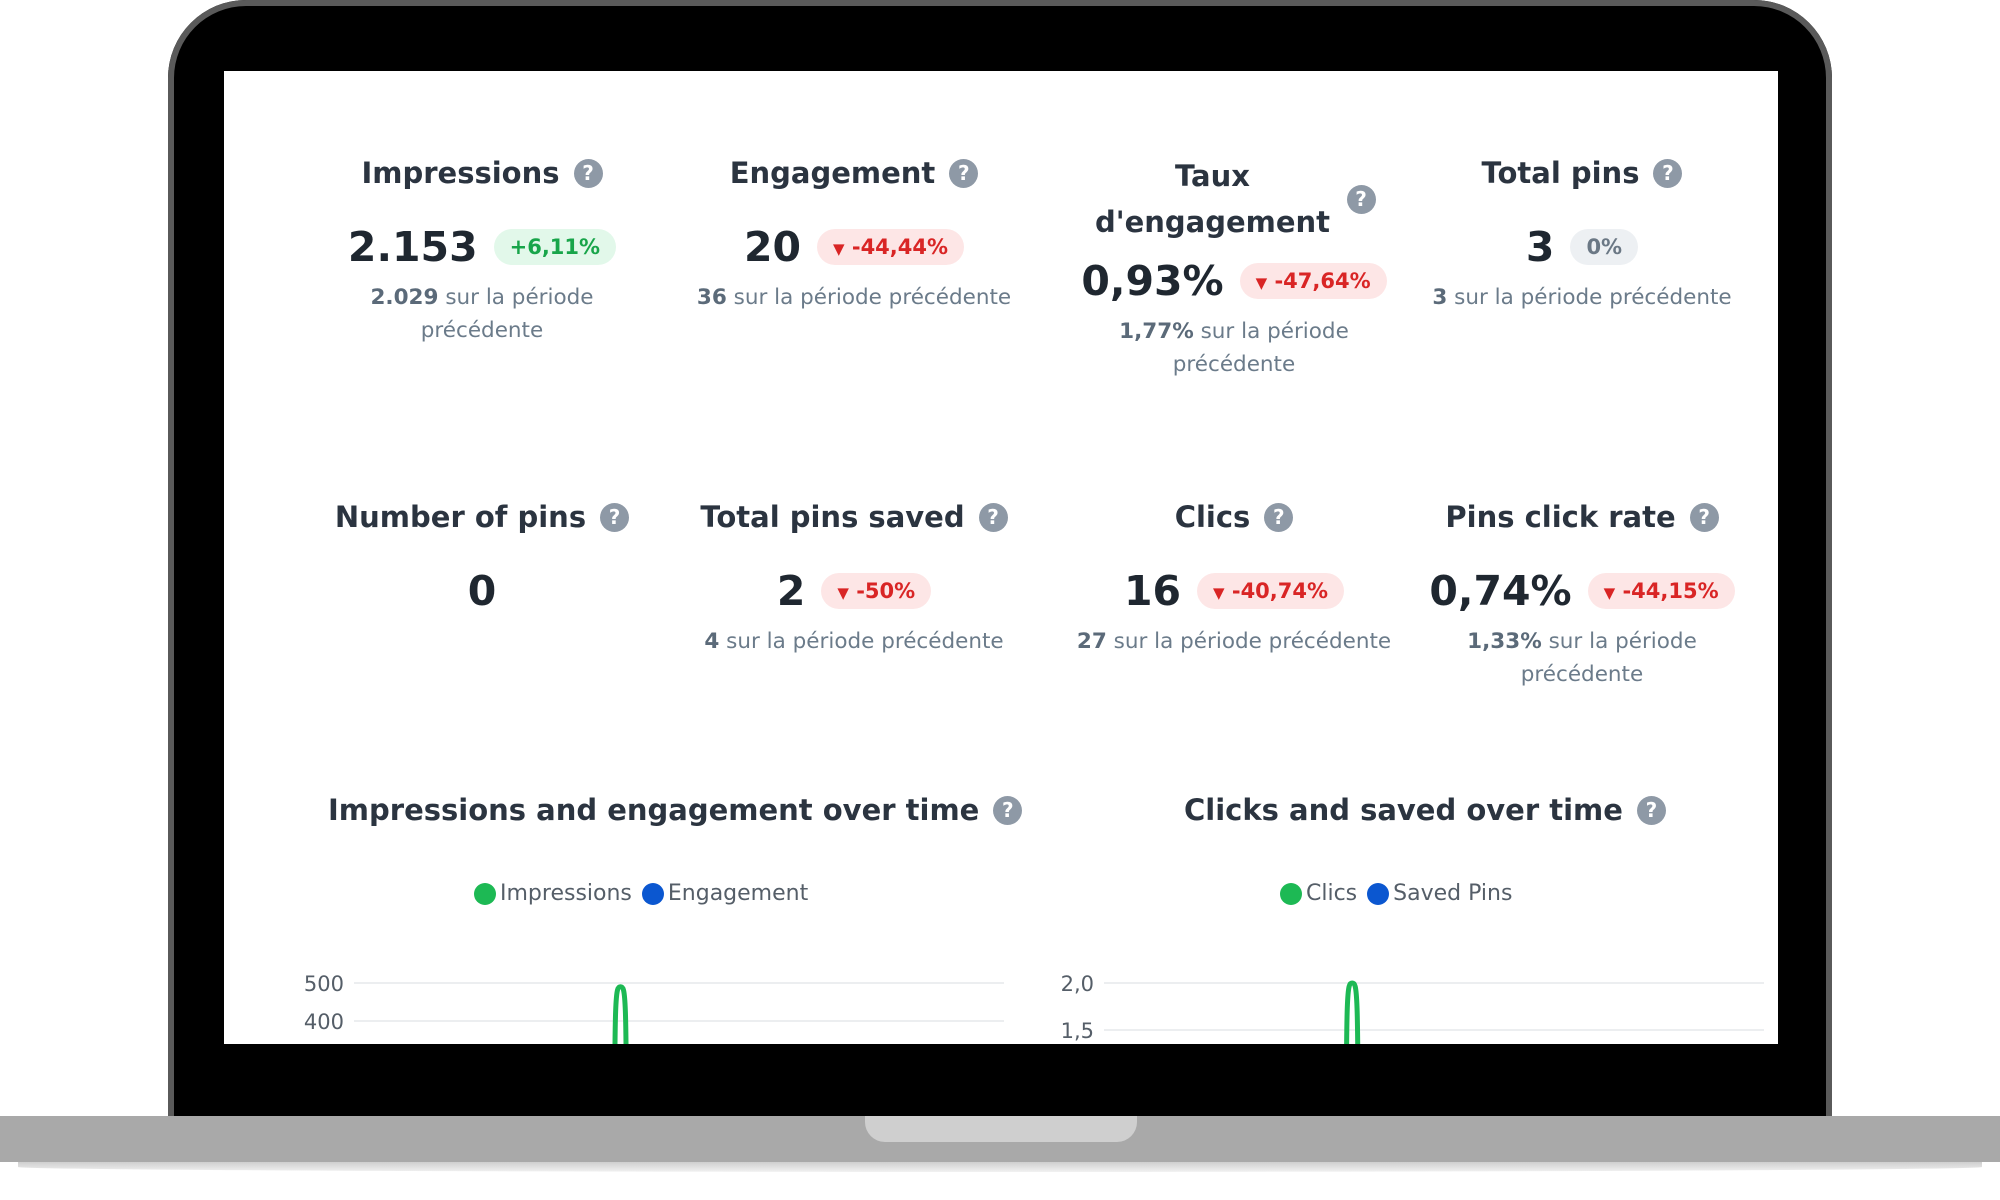 This screenshot has width=2000, height=1200. What do you see at coordinates (772, 247) in the screenshot?
I see `metric-value: 20` at bounding box center [772, 247].